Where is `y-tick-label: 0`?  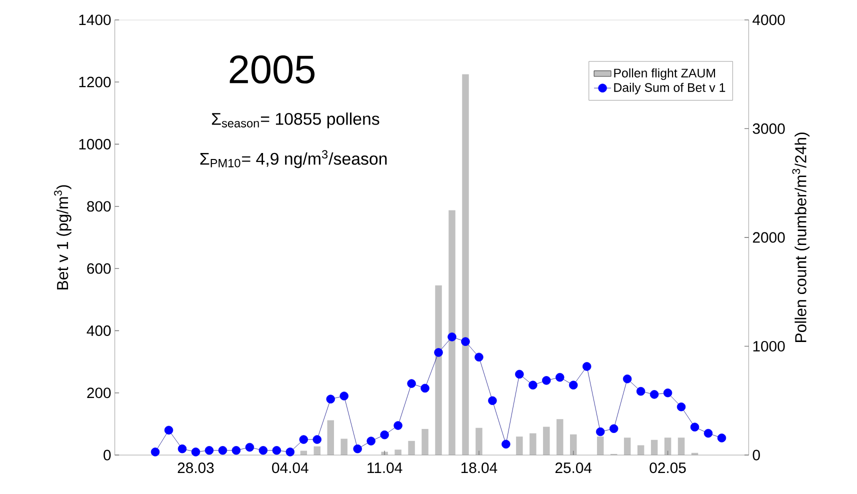
y-tick-label: 0 is located at coordinates (107, 455).